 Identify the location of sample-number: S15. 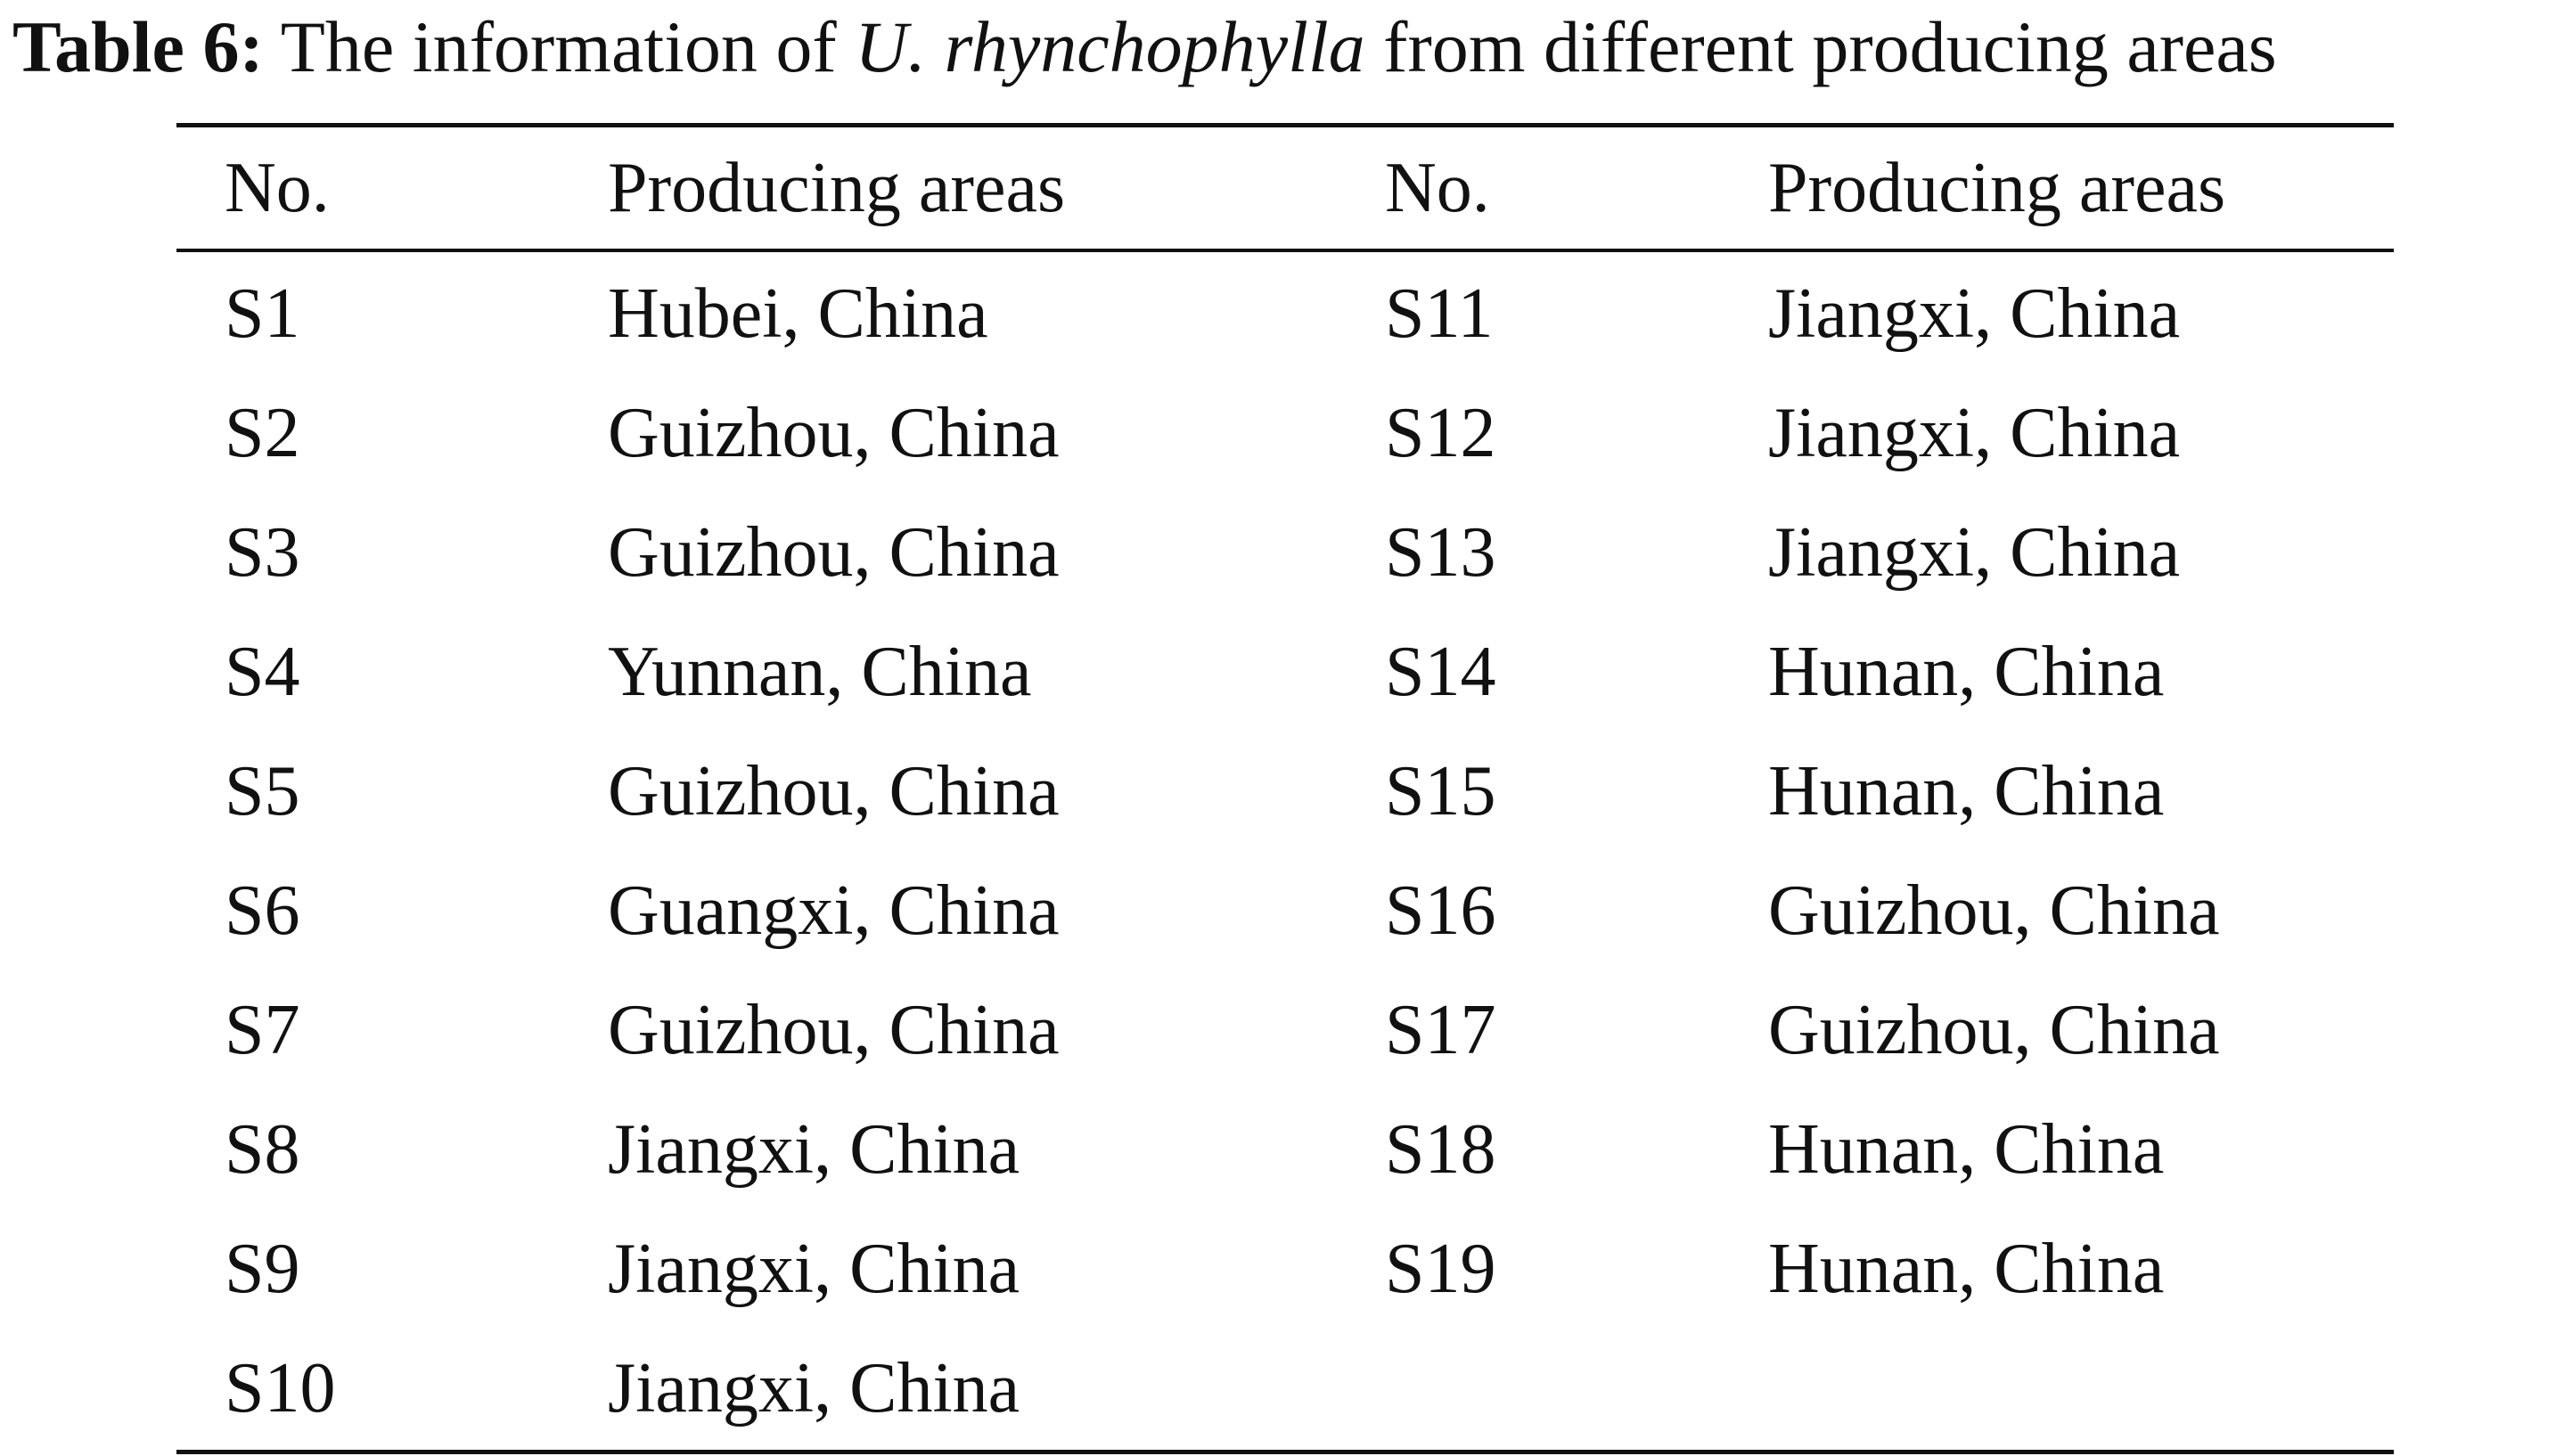
(1440, 791).